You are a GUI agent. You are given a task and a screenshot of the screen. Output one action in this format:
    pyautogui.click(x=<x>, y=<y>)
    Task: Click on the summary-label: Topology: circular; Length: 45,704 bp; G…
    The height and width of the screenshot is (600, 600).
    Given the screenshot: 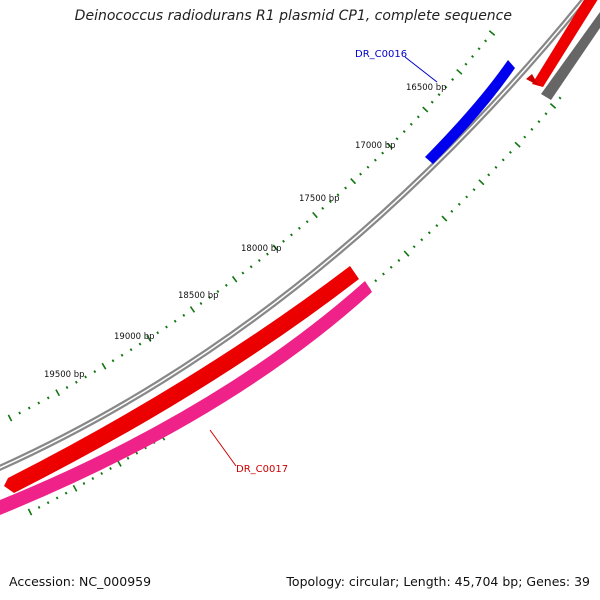 What is the action you would take?
    pyautogui.click(x=438, y=581)
    